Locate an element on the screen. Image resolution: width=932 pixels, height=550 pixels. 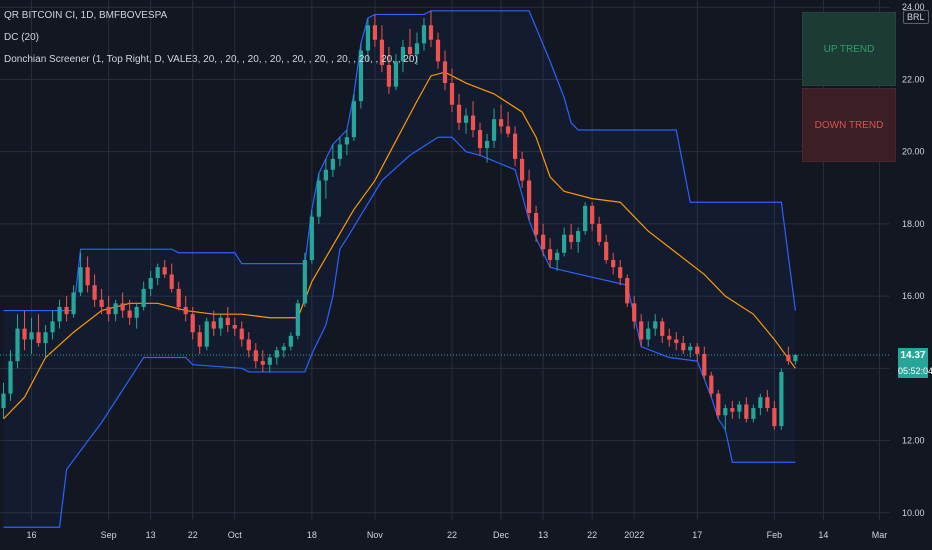
up-trend-label: UP TREND is located at coordinates (849, 49).